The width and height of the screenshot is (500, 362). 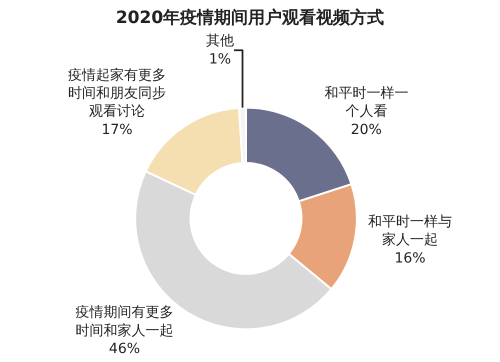 I want to click on slice-label: 疫情起家有更多时间和朋友同步观看讨论, so click(x=117, y=93).